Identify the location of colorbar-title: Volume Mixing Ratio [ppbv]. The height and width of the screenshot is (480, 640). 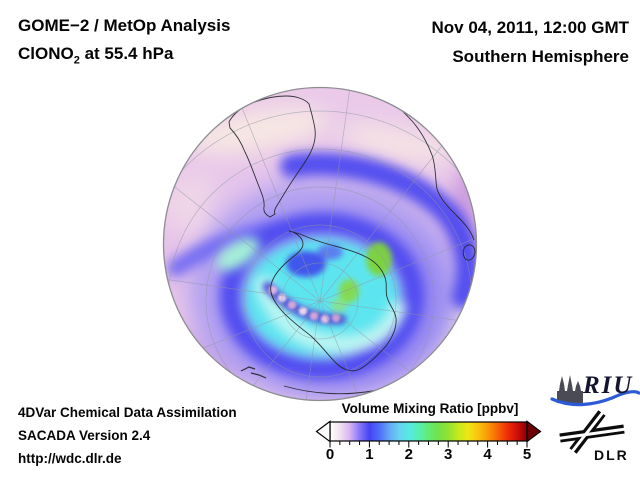
(430, 408).